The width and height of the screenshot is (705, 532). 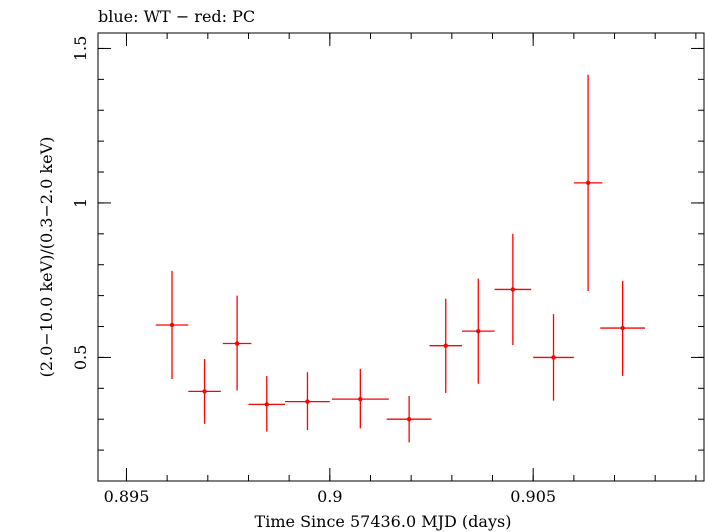 I want to click on x-tick-label: 0.905, so click(x=533, y=496).